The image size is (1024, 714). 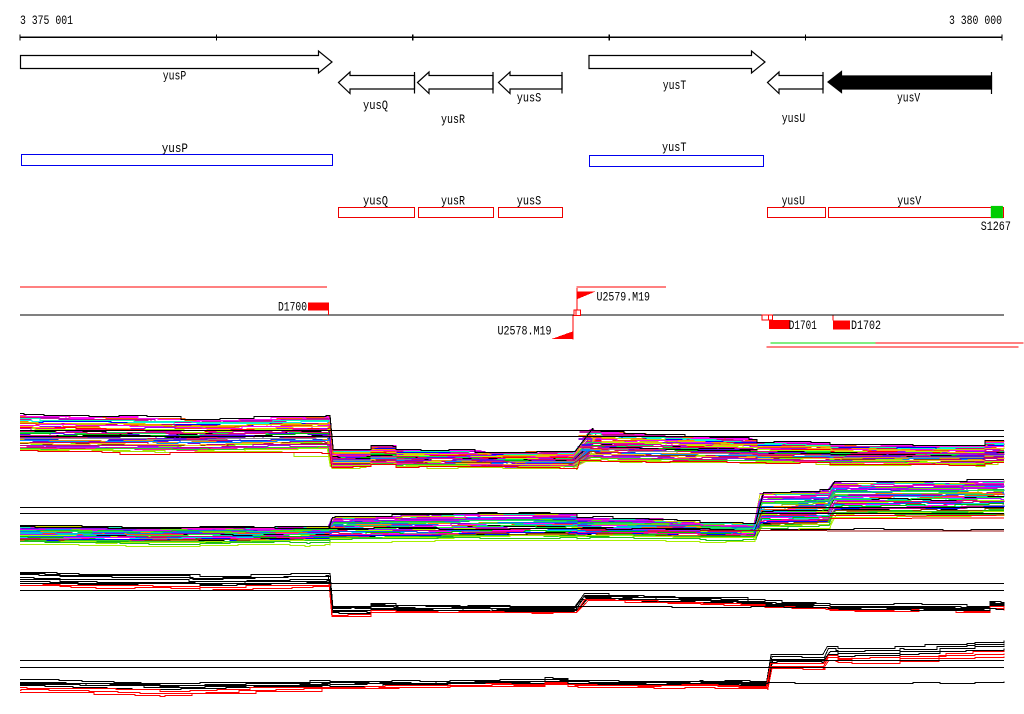 What do you see at coordinates (46, 20) in the screenshot?
I see `svg-text: 3 375 001` at bounding box center [46, 20].